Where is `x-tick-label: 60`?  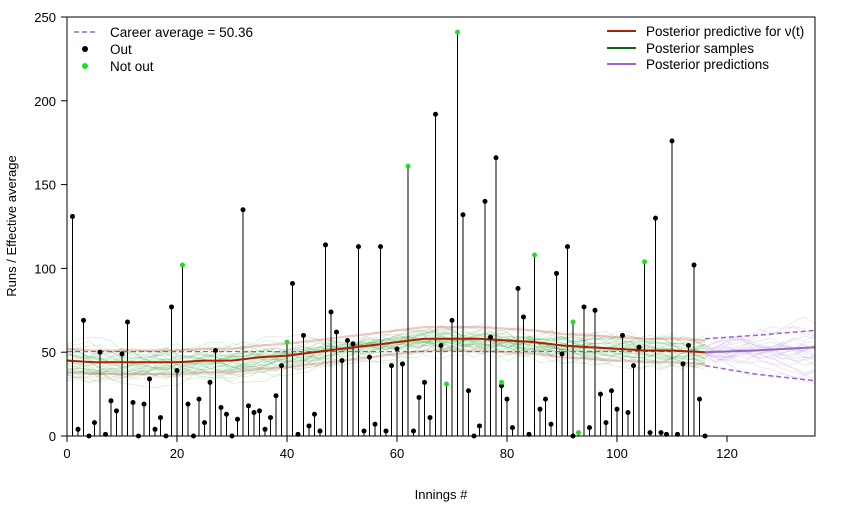 x-tick-label: 60 is located at coordinates (397, 453).